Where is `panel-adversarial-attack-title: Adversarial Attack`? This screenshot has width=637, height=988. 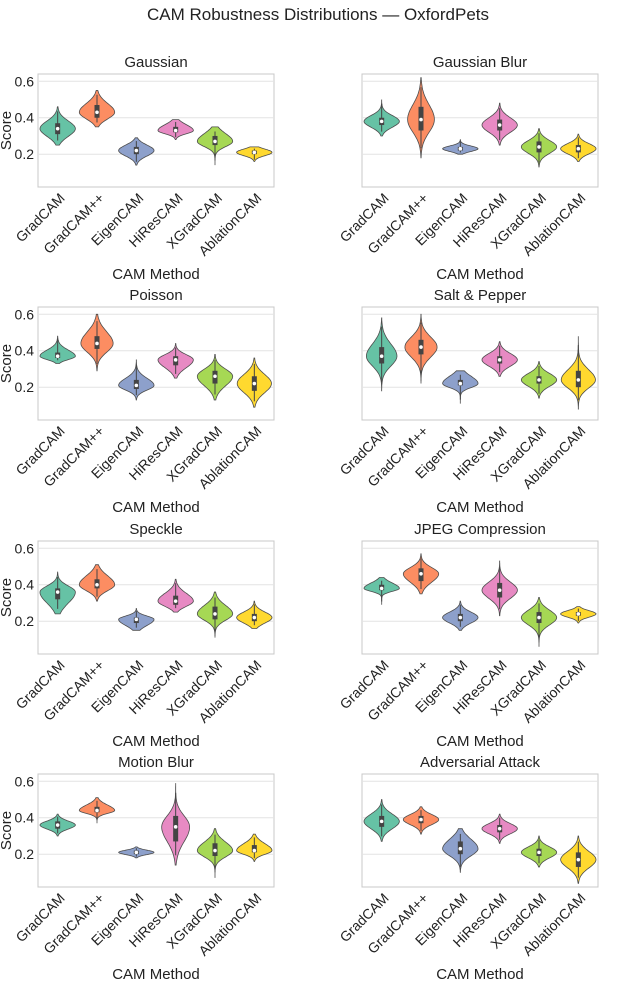
panel-adversarial-attack-title: Adversarial Attack is located at coordinates (480, 762).